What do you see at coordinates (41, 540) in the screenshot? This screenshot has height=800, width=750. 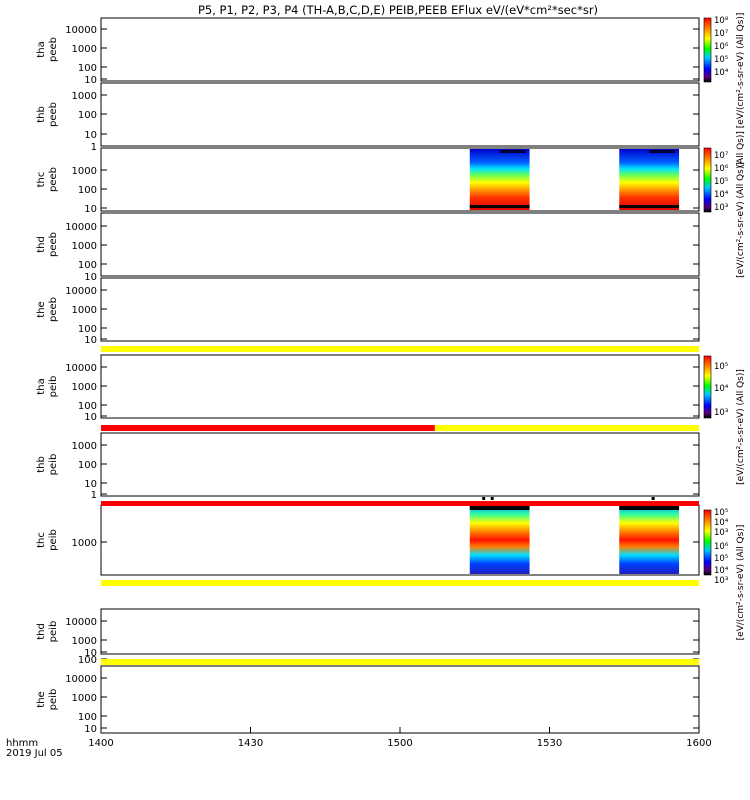 I see `panel-label-probe: thc` at bounding box center [41, 540].